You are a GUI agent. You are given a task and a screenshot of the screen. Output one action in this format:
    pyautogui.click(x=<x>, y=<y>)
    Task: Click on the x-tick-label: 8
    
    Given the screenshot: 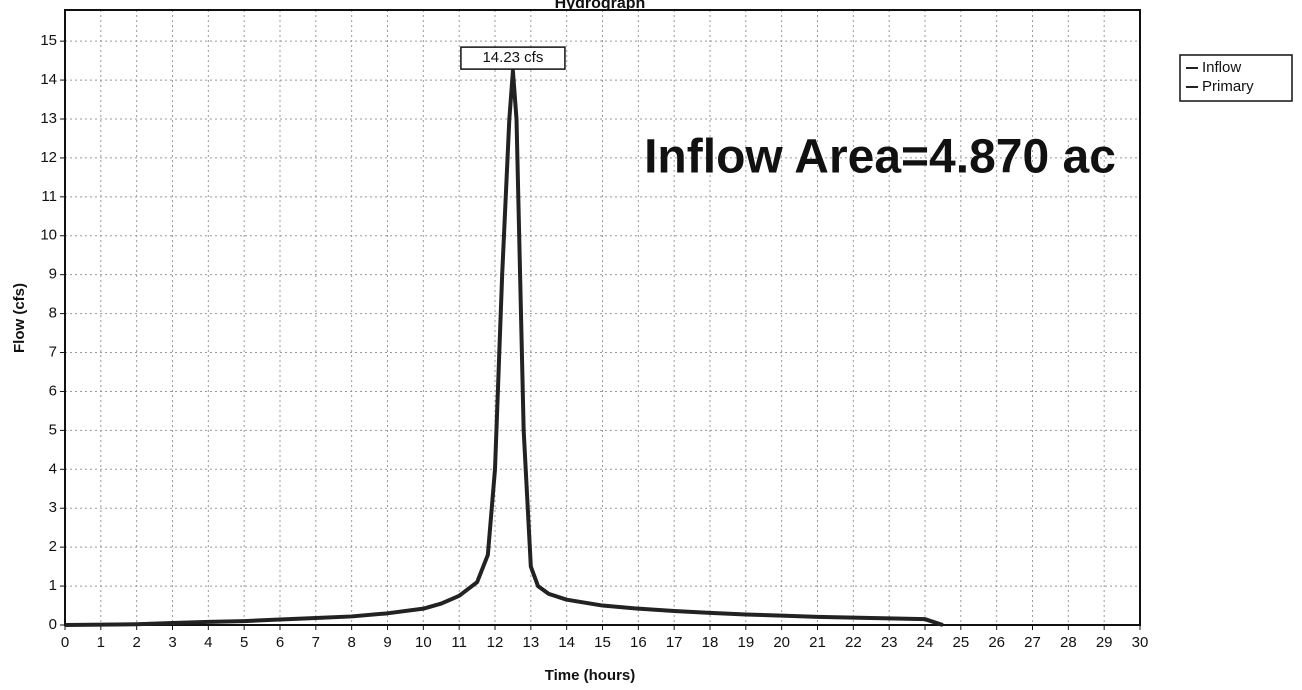 What is the action you would take?
    pyautogui.click(x=351, y=642)
    